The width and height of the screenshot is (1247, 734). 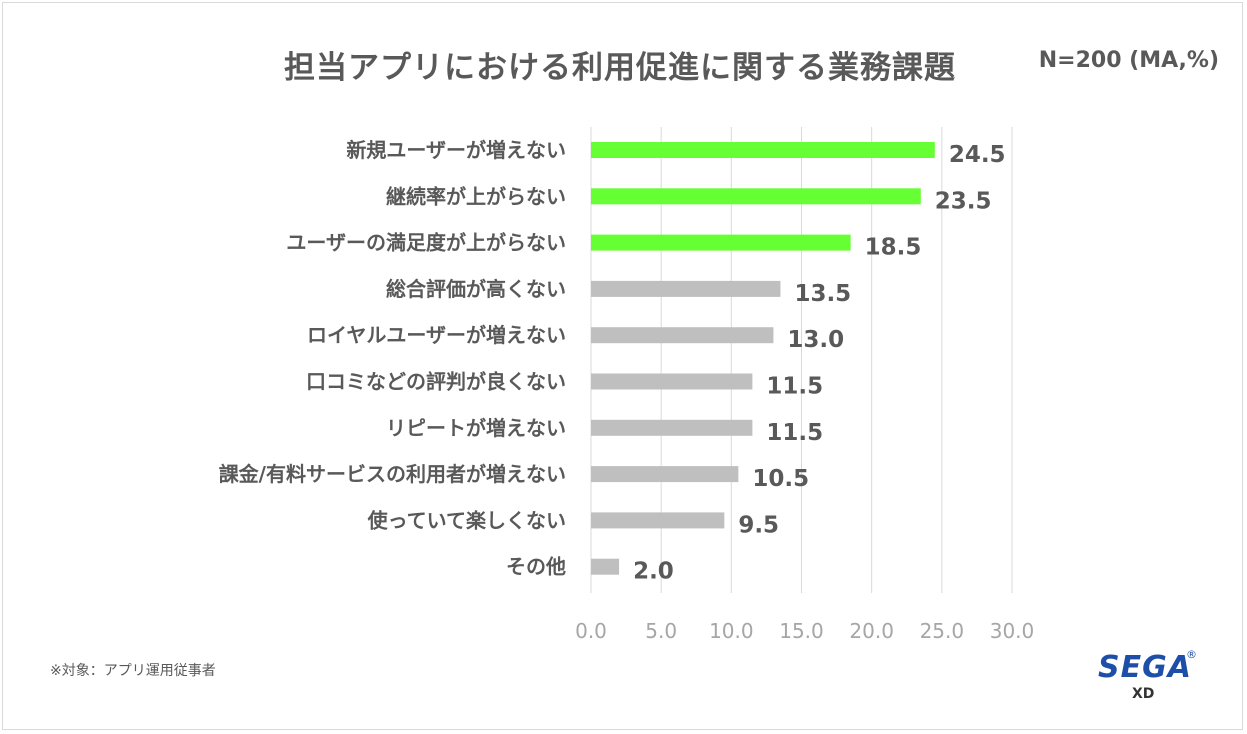 I want to click on category-label: 使っていて楽しくない, so click(x=466, y=520).